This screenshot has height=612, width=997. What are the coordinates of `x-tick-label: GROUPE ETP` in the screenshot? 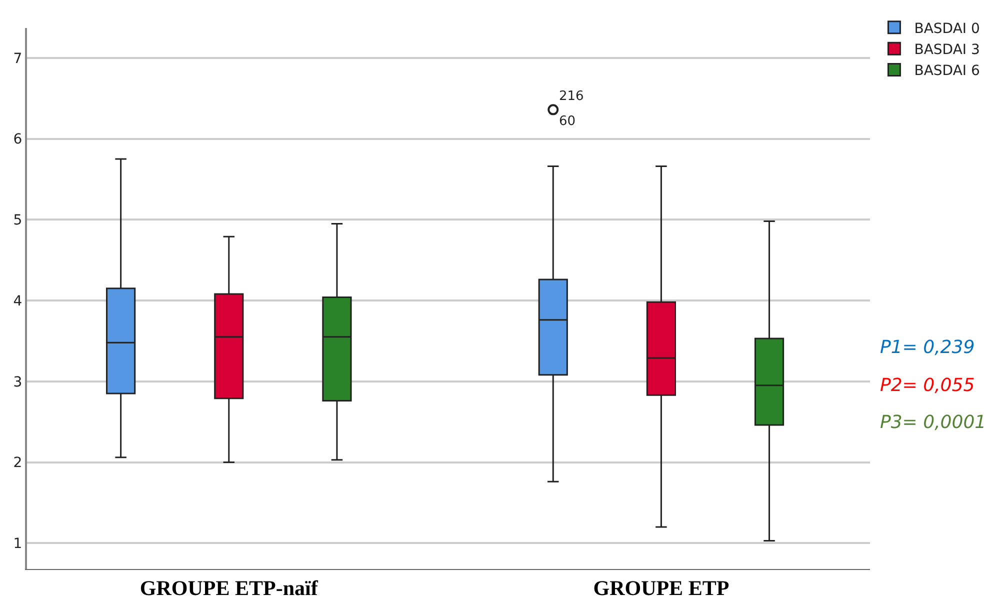 It's located at (661, 588).